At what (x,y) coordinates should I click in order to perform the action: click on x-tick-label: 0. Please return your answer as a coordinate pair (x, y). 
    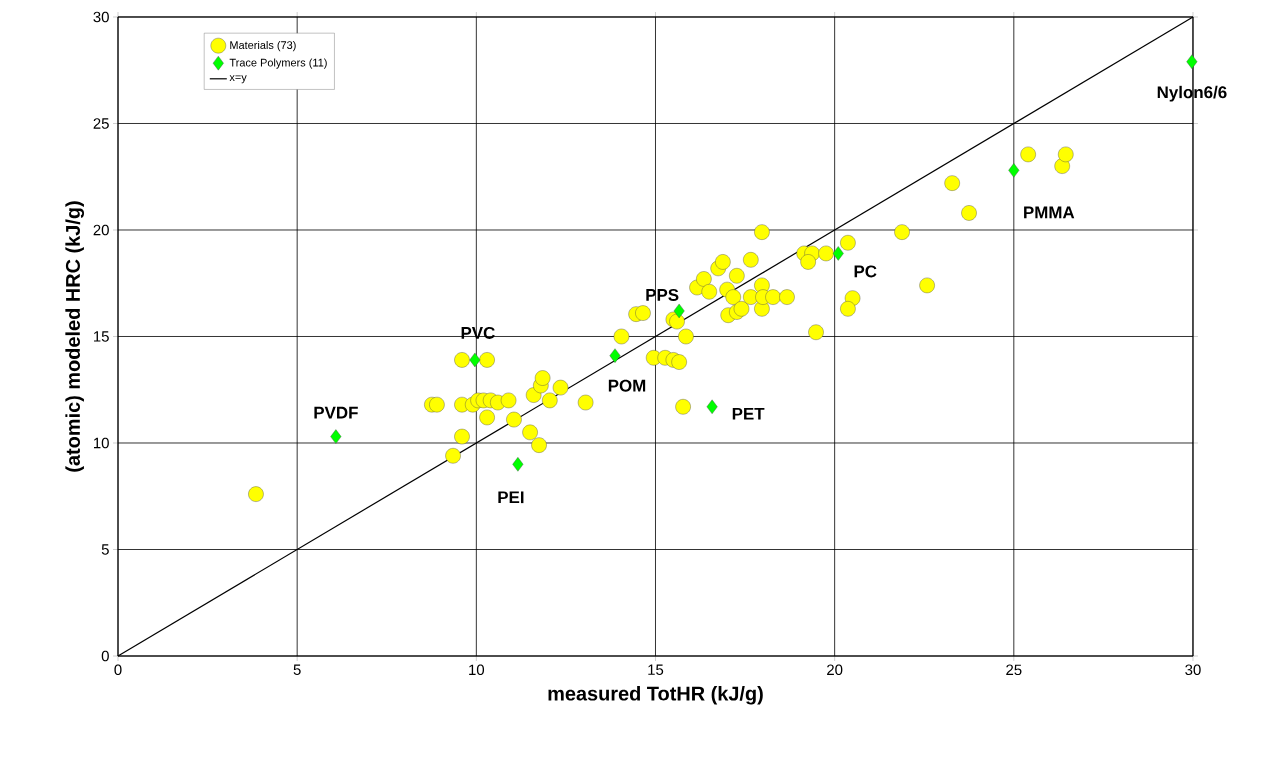
    Looking at the image, I should click on (118, 670).